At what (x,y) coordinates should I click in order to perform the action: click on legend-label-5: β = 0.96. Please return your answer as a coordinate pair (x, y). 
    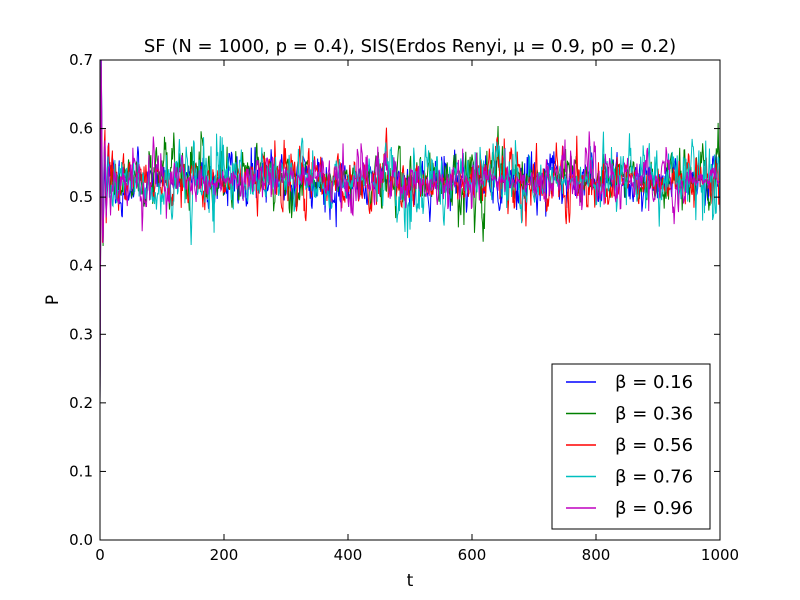
    Looking at the image, I should click on (654, 508).